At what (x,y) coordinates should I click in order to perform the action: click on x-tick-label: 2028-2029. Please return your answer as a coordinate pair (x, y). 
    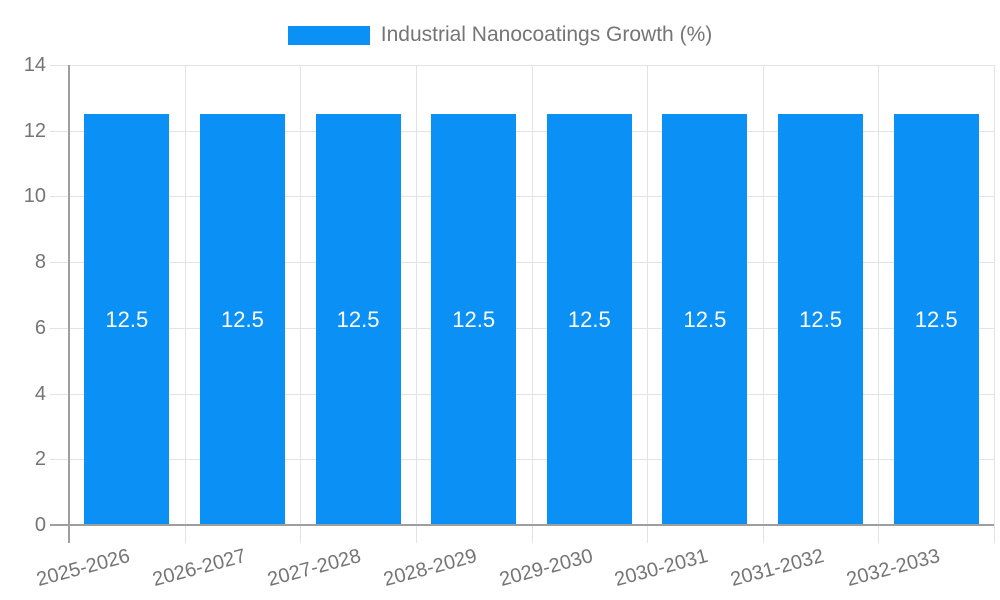
    Looking at the image, I should click on (430, 568).